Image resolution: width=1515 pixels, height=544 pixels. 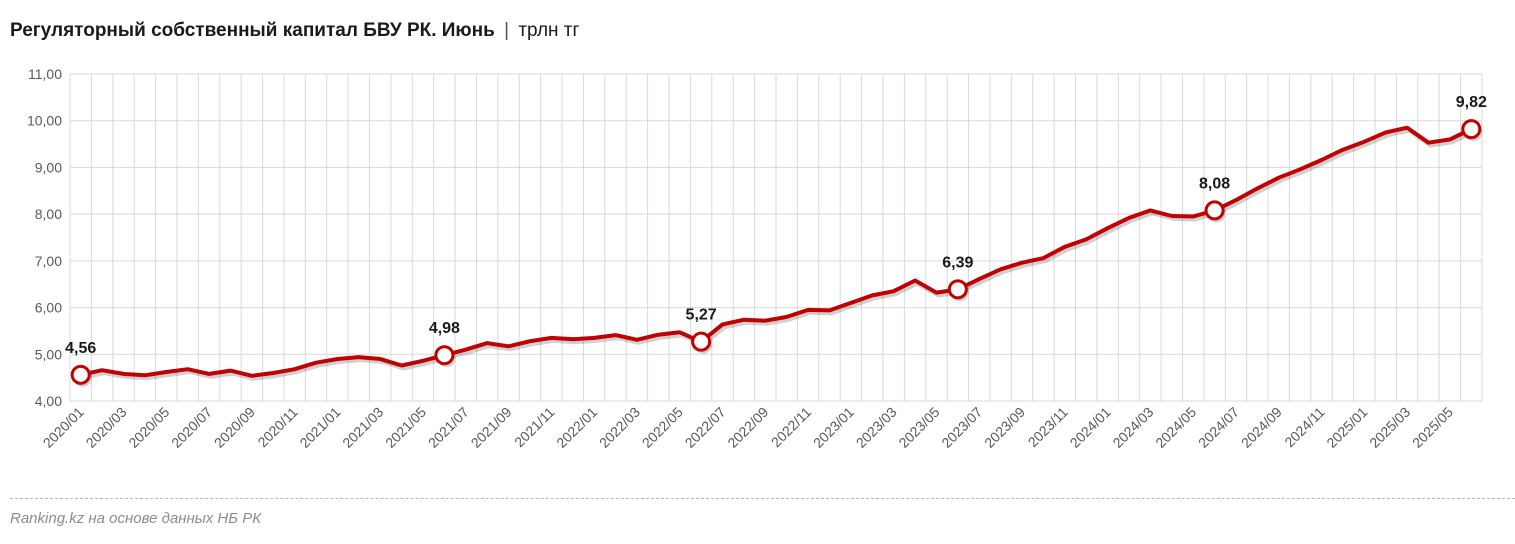 What do you see at coordinates (1090, 427) in the screenshot?
I see `x-tick-label: 2024/01` at bounding box center [1090, 427].